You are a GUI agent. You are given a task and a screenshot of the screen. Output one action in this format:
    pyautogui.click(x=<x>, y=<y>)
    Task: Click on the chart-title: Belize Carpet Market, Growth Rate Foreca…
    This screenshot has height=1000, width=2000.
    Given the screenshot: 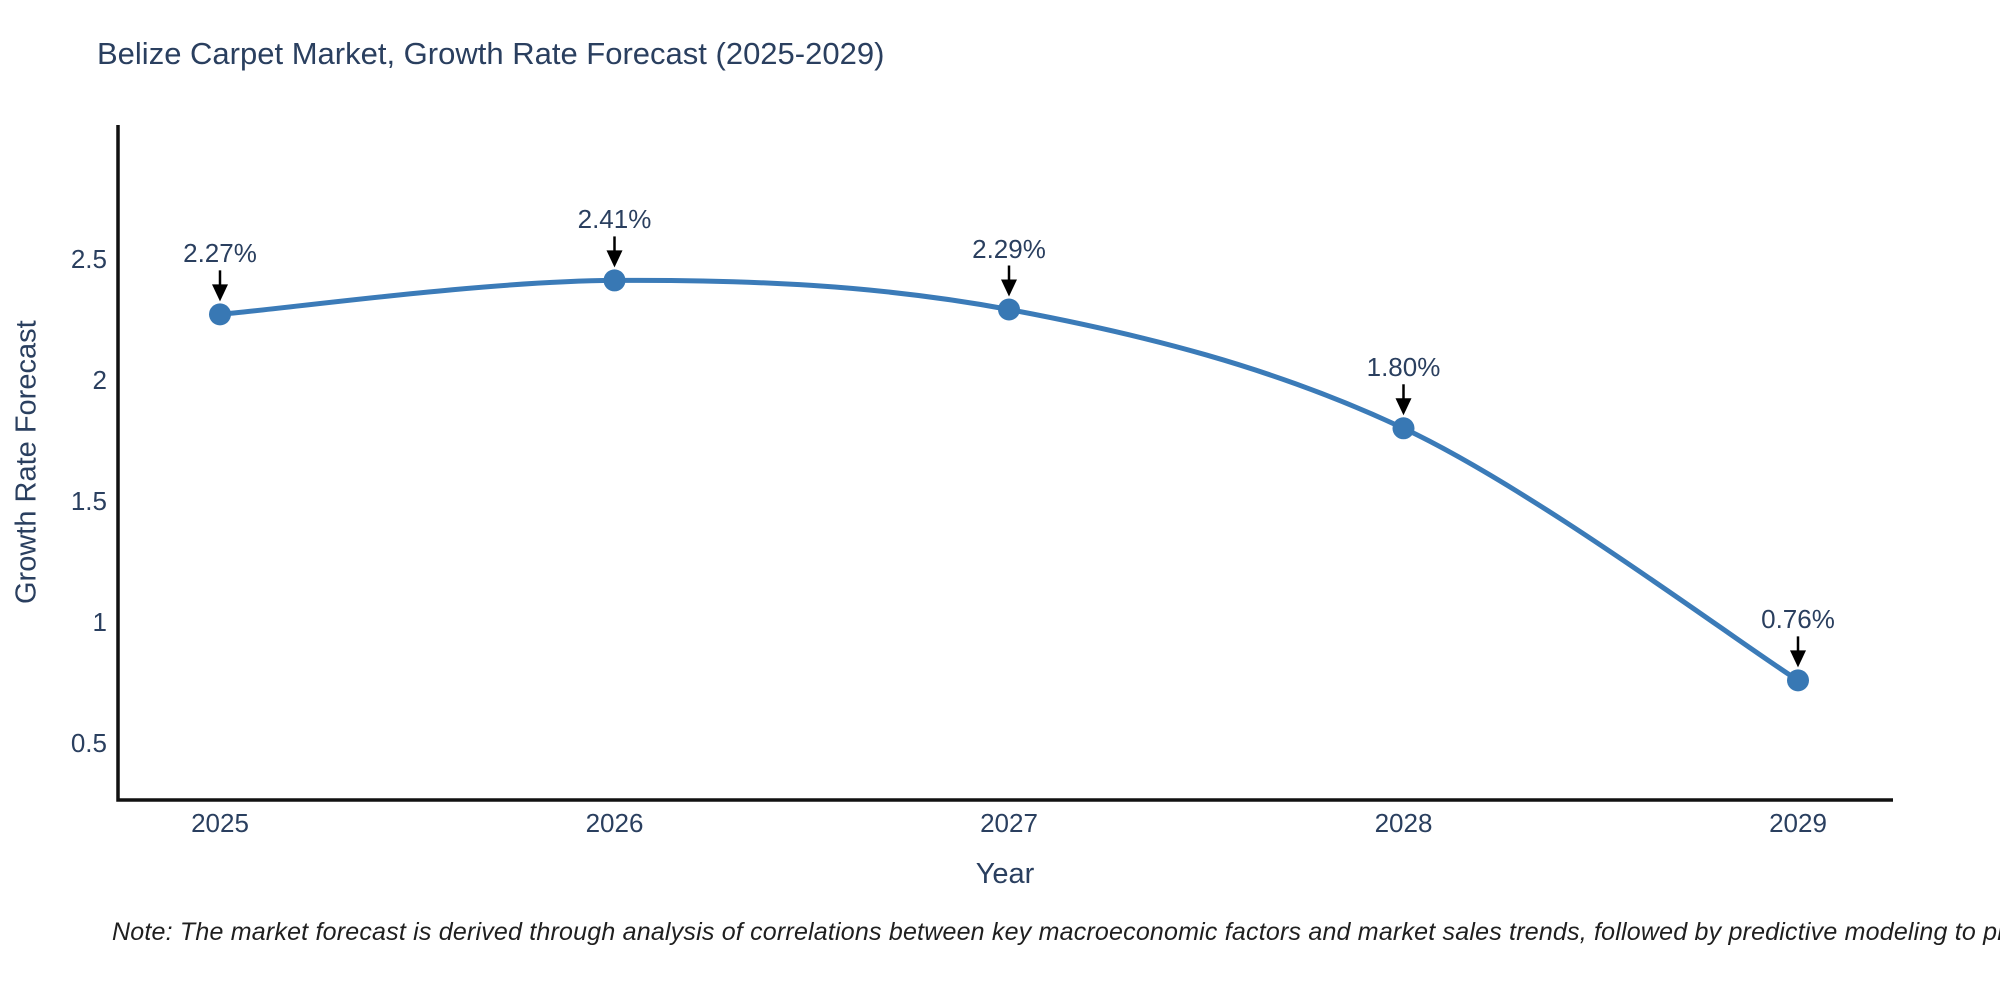 What is the action you would take?
    pyautogui.click(x=491, y=53)
    